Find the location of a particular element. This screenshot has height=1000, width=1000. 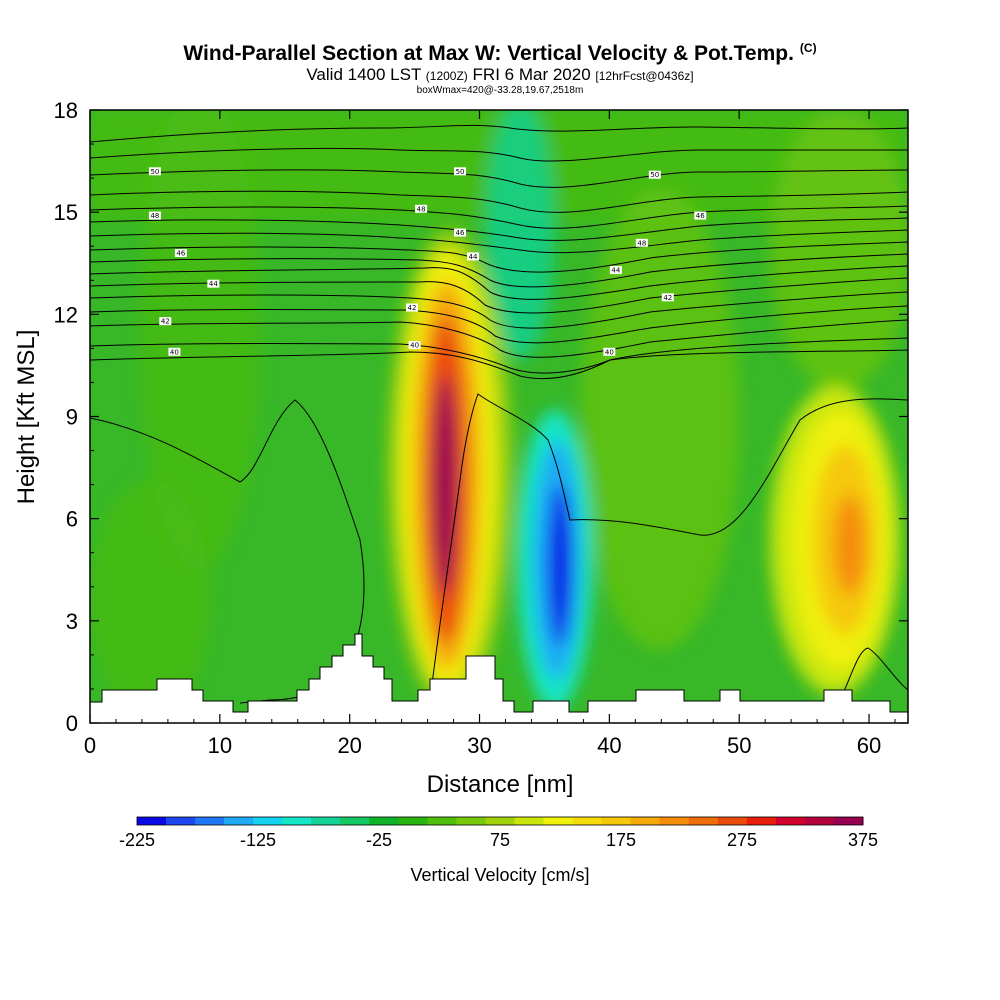

colorbar-tick-label: -225 is located at coordinates (137, 840).